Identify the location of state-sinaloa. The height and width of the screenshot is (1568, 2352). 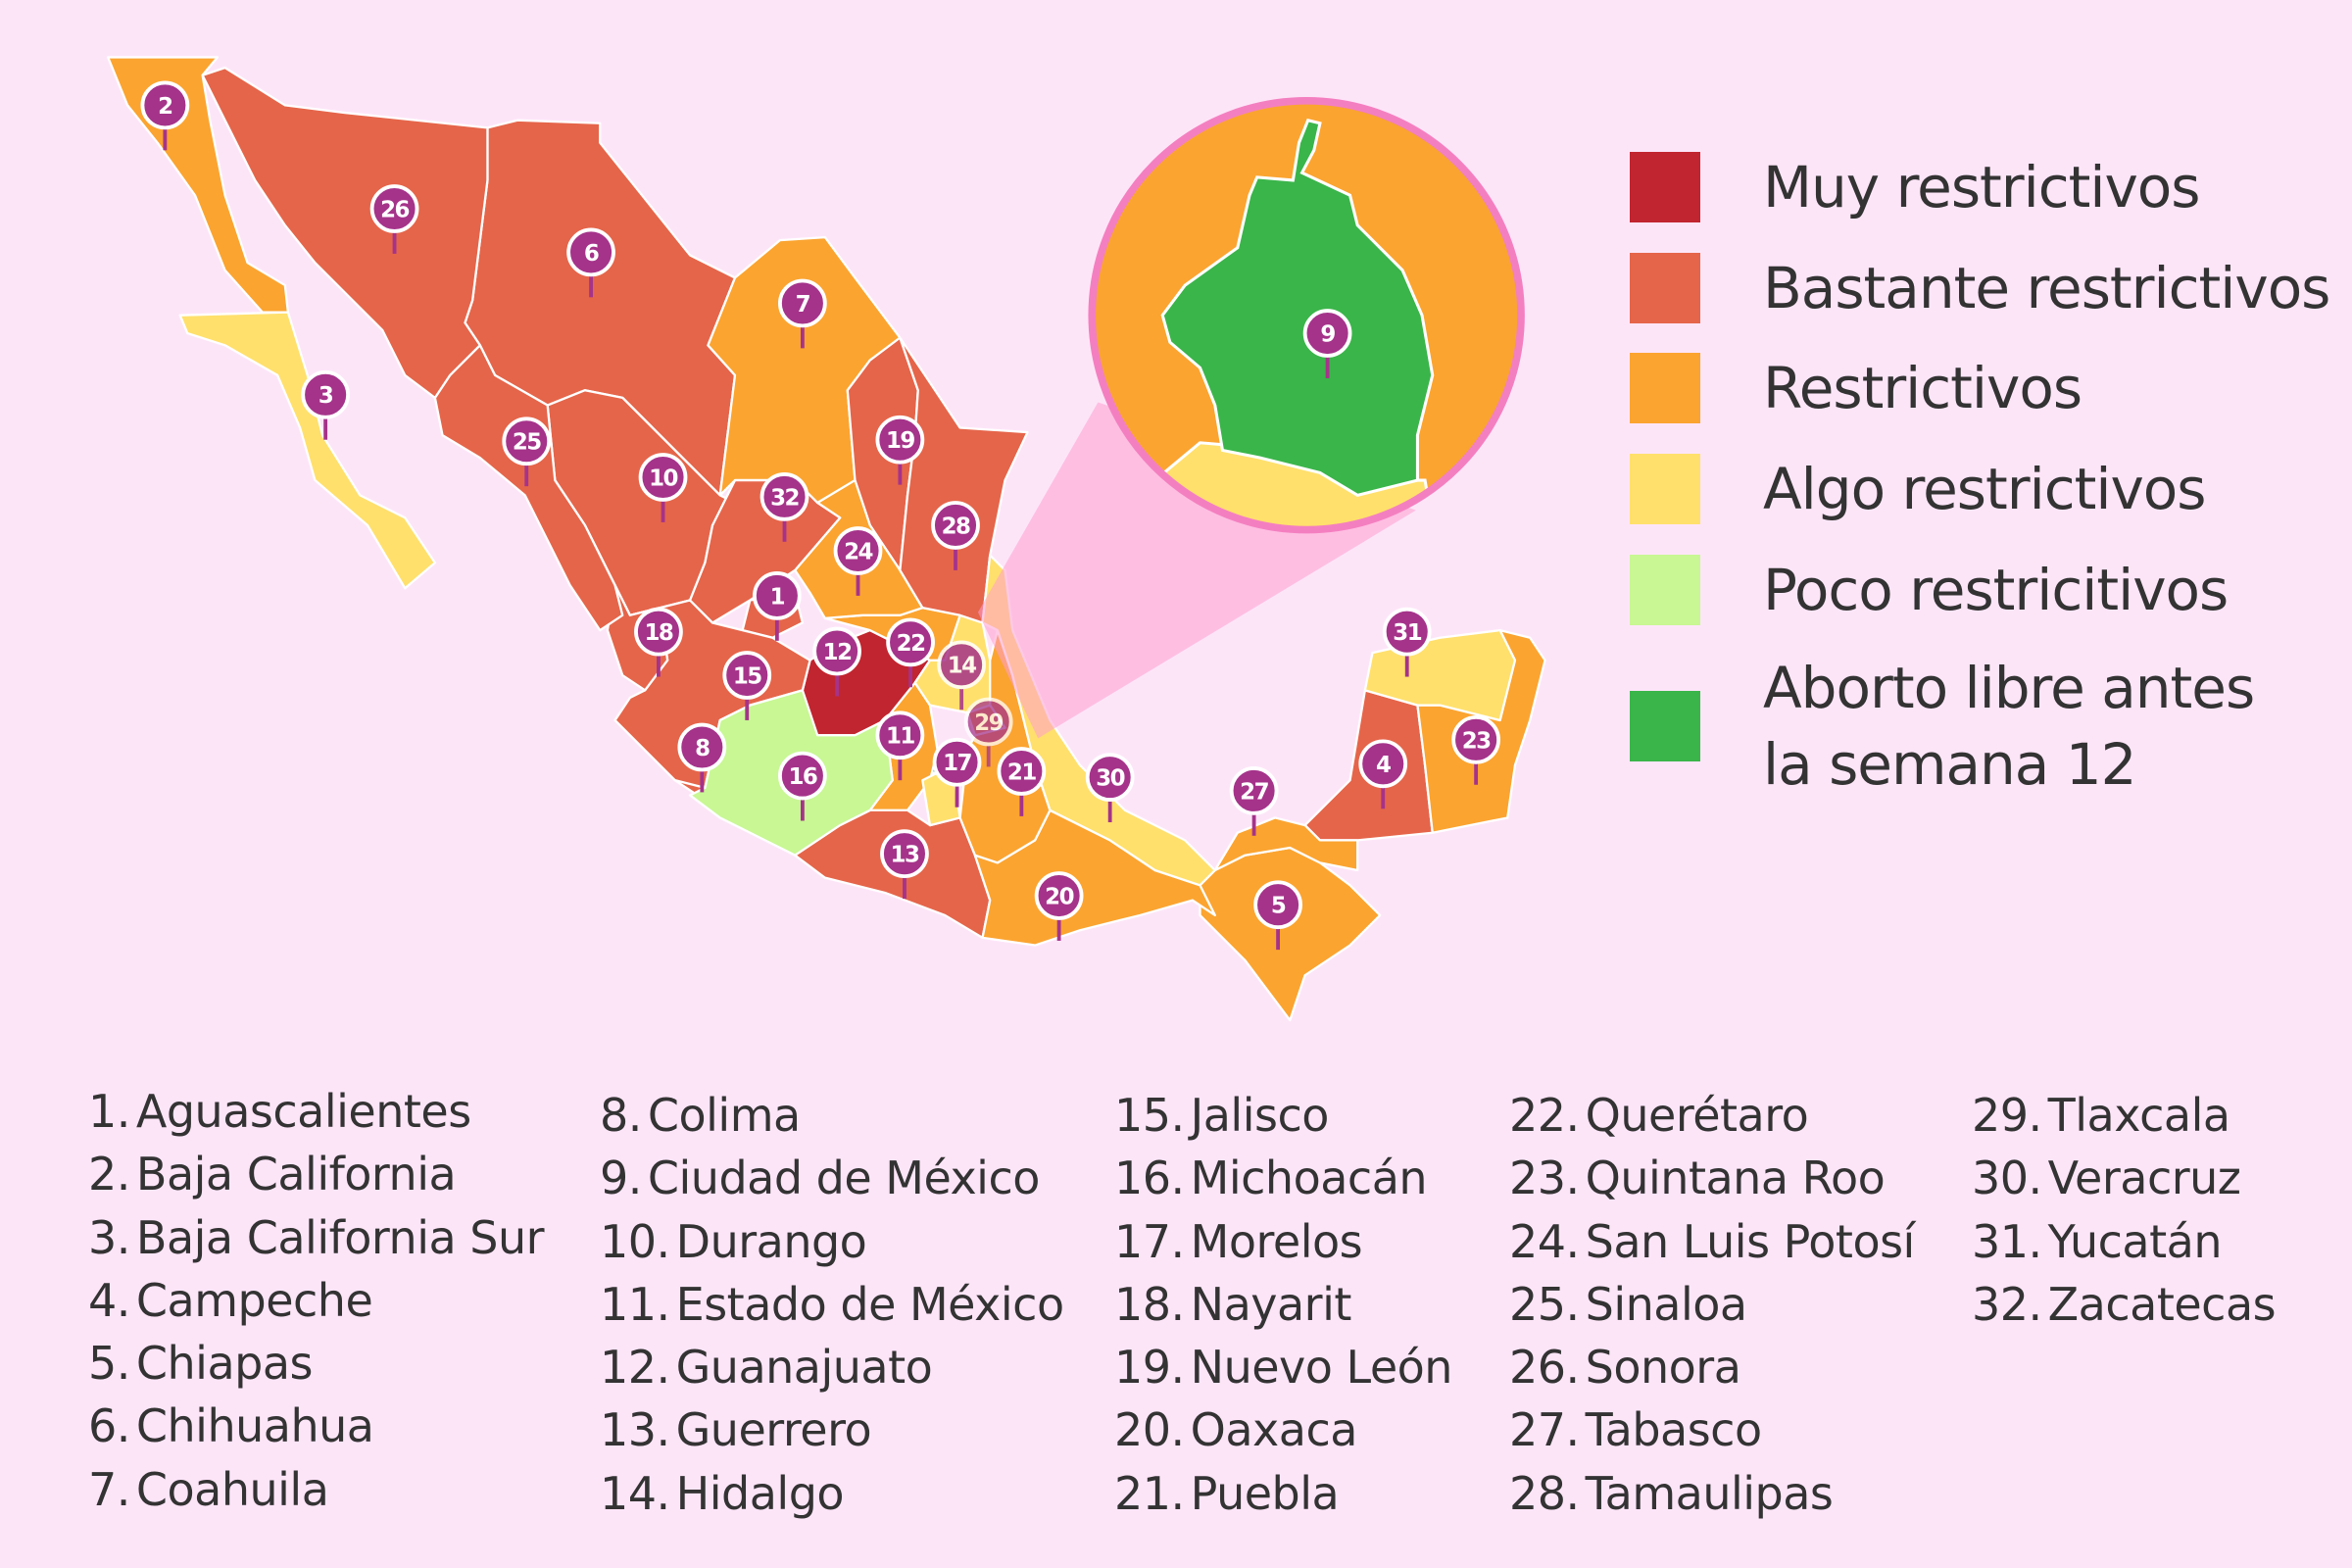
(528, 488).